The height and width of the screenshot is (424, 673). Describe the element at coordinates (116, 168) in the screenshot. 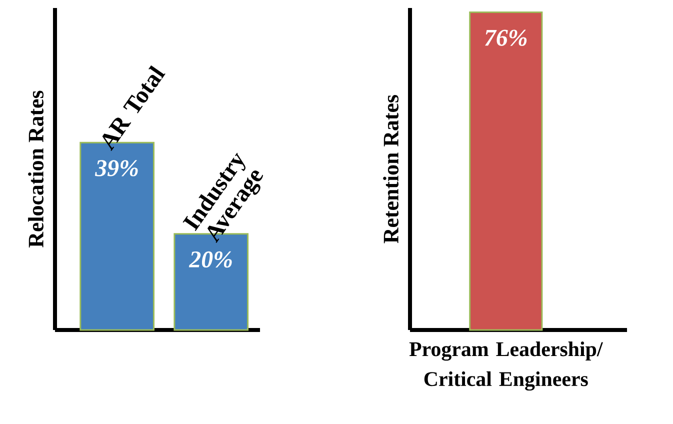

I see `data-label: 39%` at that location.